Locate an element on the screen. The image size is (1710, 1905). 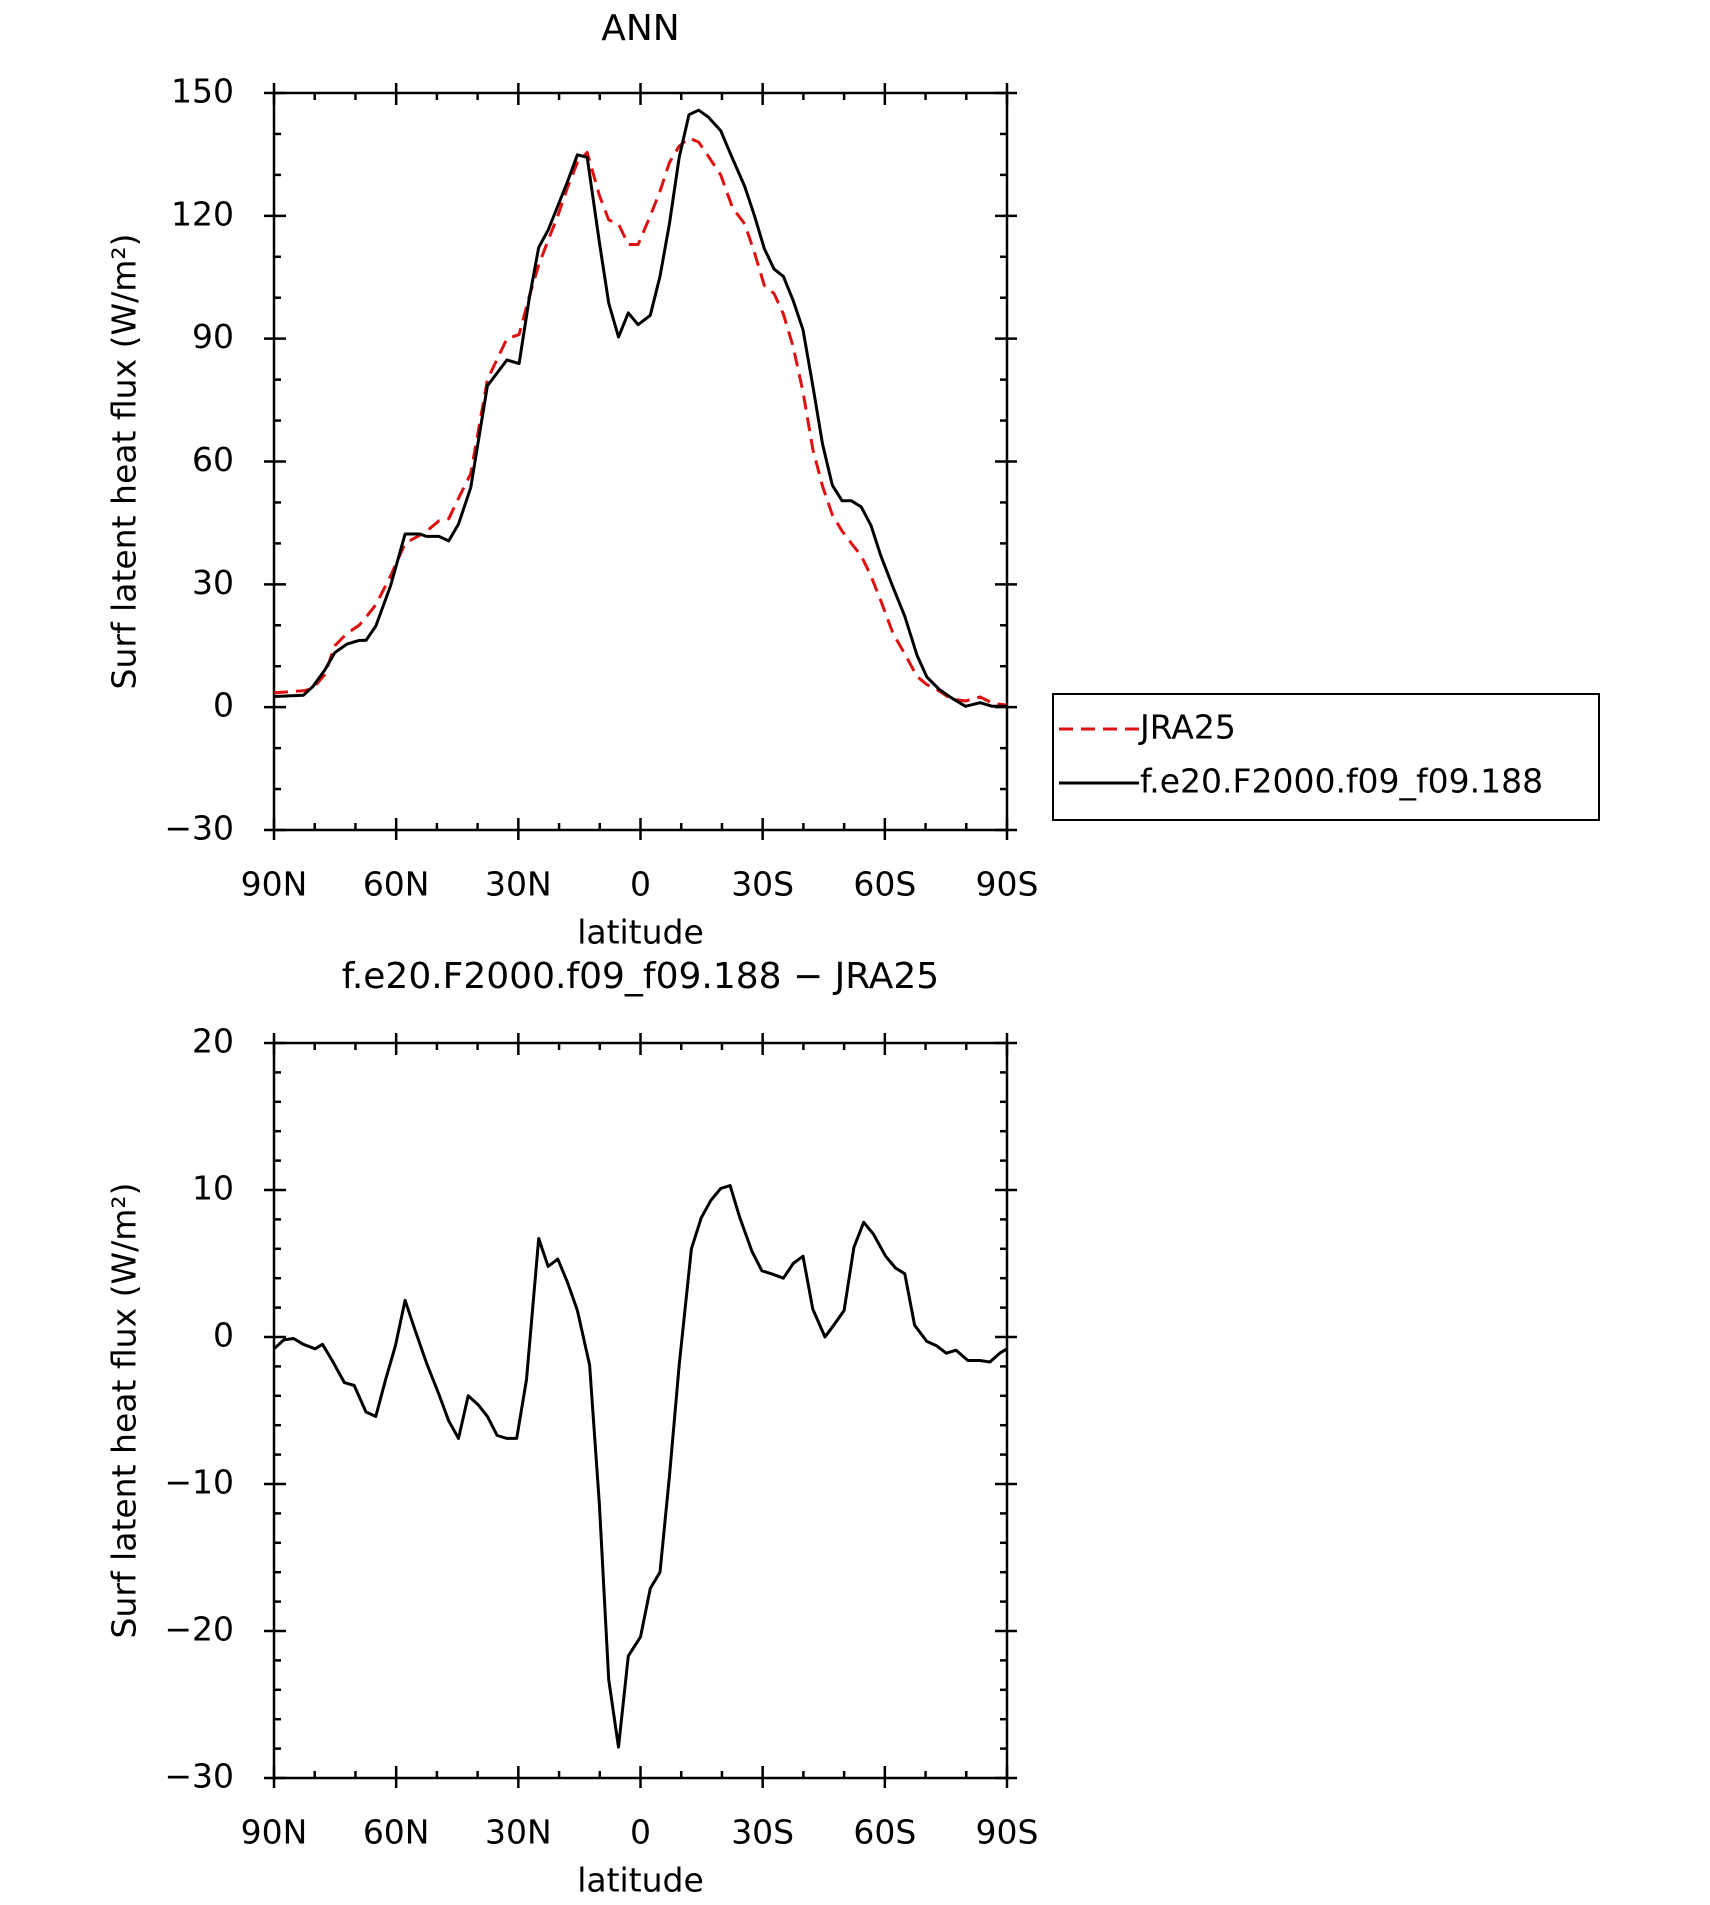
chart-title: f.e20.F2000.f09_f09.188 − JRA25 is located at coordinates (640, 976).